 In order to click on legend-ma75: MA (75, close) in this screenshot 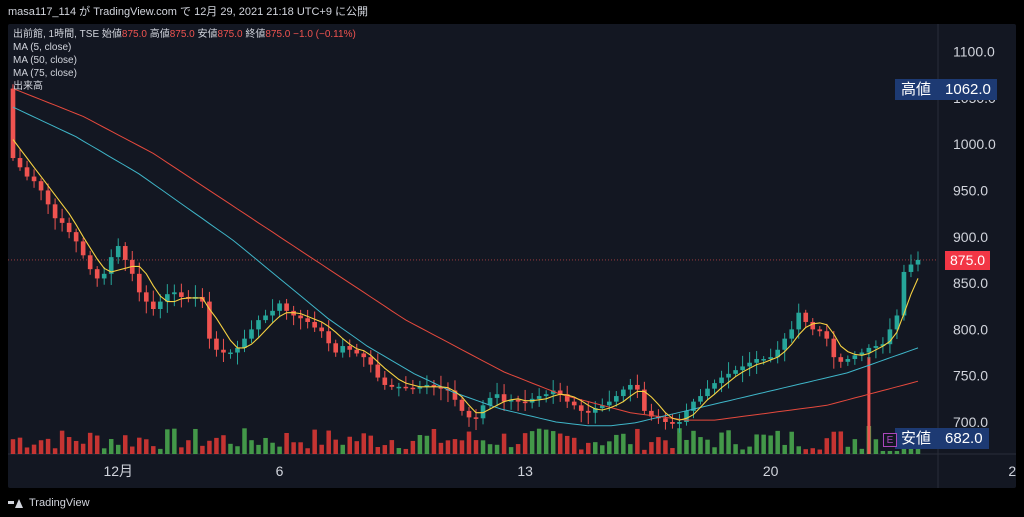, I will do `click(45, 73)`.